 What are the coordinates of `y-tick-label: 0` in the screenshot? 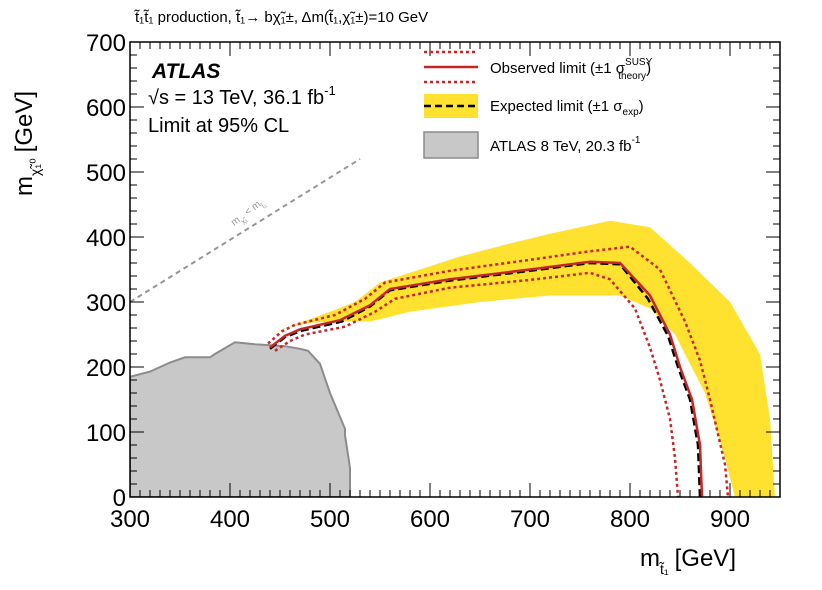 It's located at (119, 498).